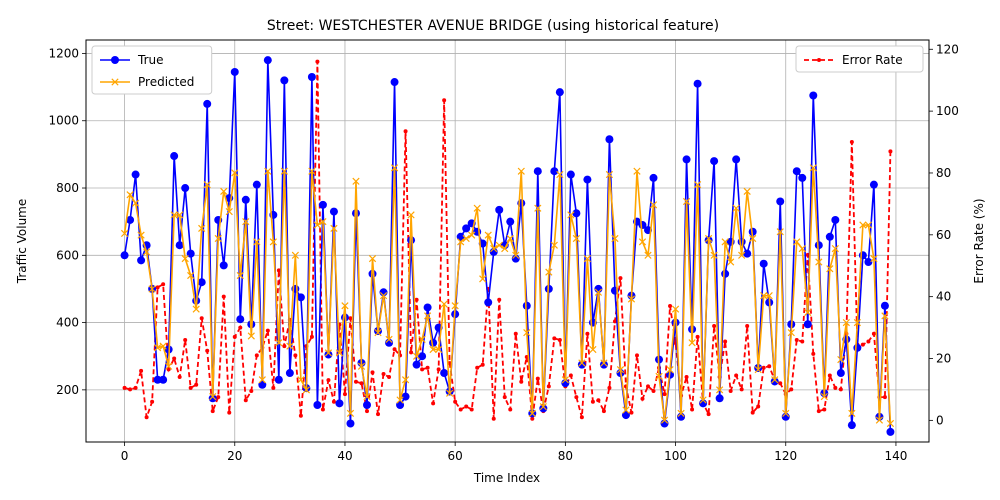 The image size is (1000, 500). Describe the element at coordinates (67, 255) in the screenshot. I see `y-tick-label-600: 600` at that location.